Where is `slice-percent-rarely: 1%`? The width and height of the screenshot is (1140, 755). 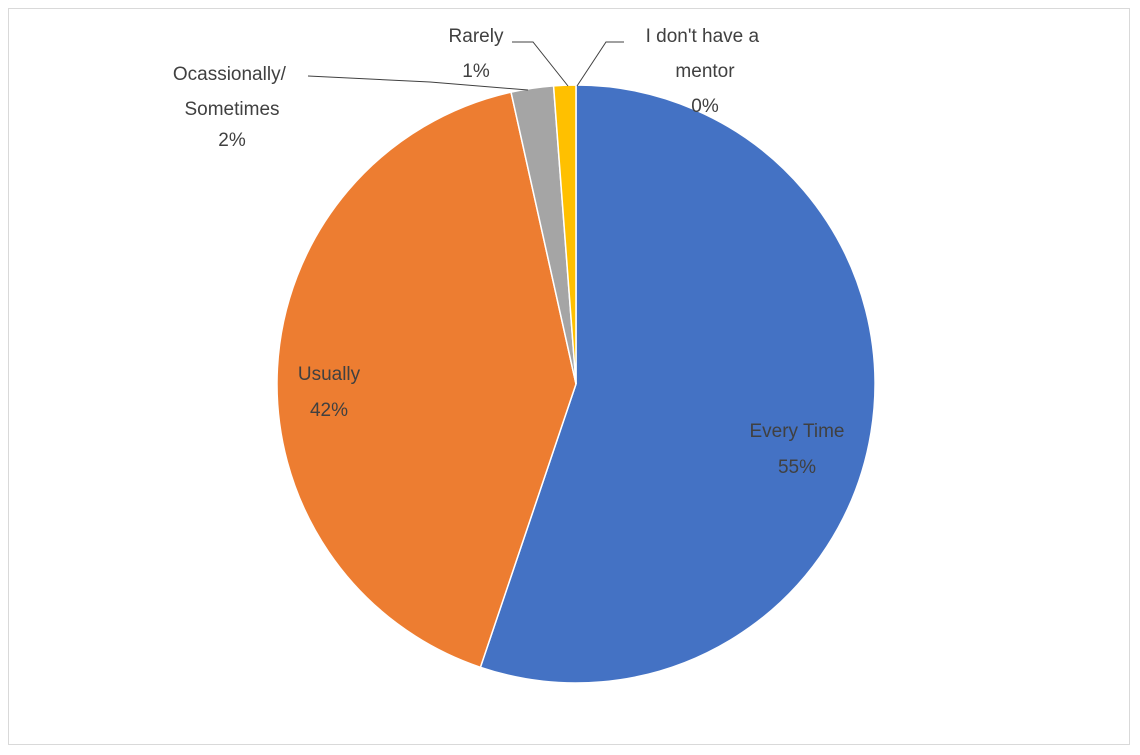
slice-percent-rarely: 1% is located at coordinates (476, 71).